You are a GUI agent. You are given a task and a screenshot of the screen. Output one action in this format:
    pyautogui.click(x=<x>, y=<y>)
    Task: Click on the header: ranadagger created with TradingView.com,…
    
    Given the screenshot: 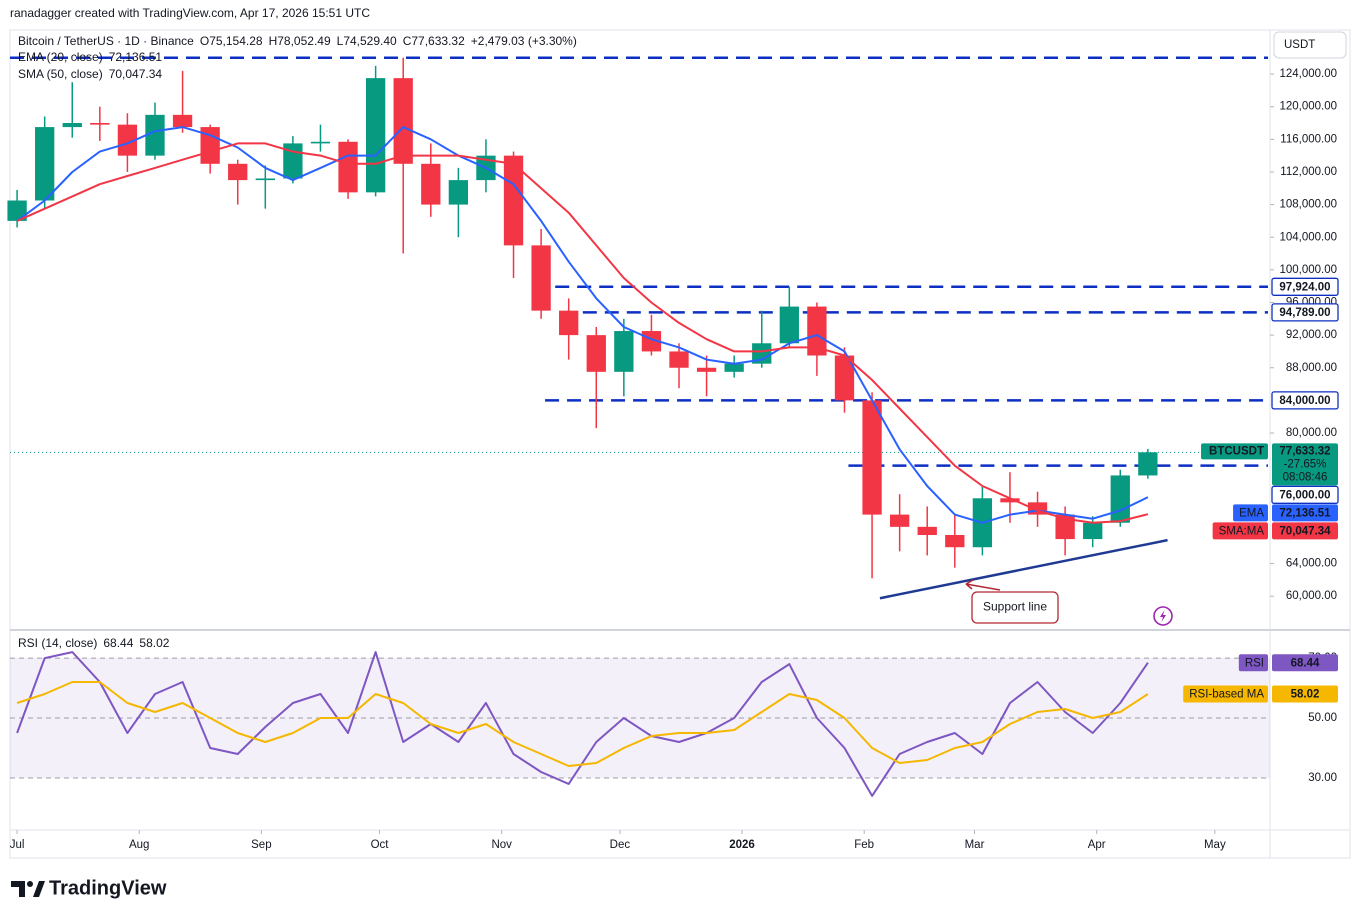 What is the action you would take?
    pyautogui.click(x=190, y=13)
    